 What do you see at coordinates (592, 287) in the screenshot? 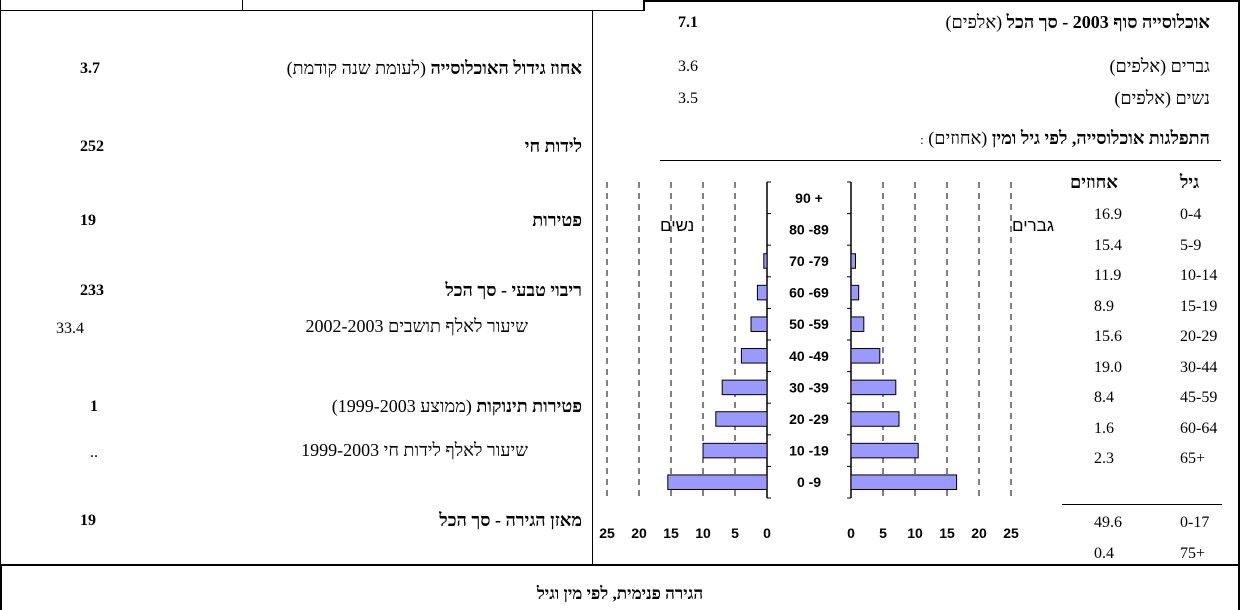
I see `column-divider` at bounding box center [592, 287].